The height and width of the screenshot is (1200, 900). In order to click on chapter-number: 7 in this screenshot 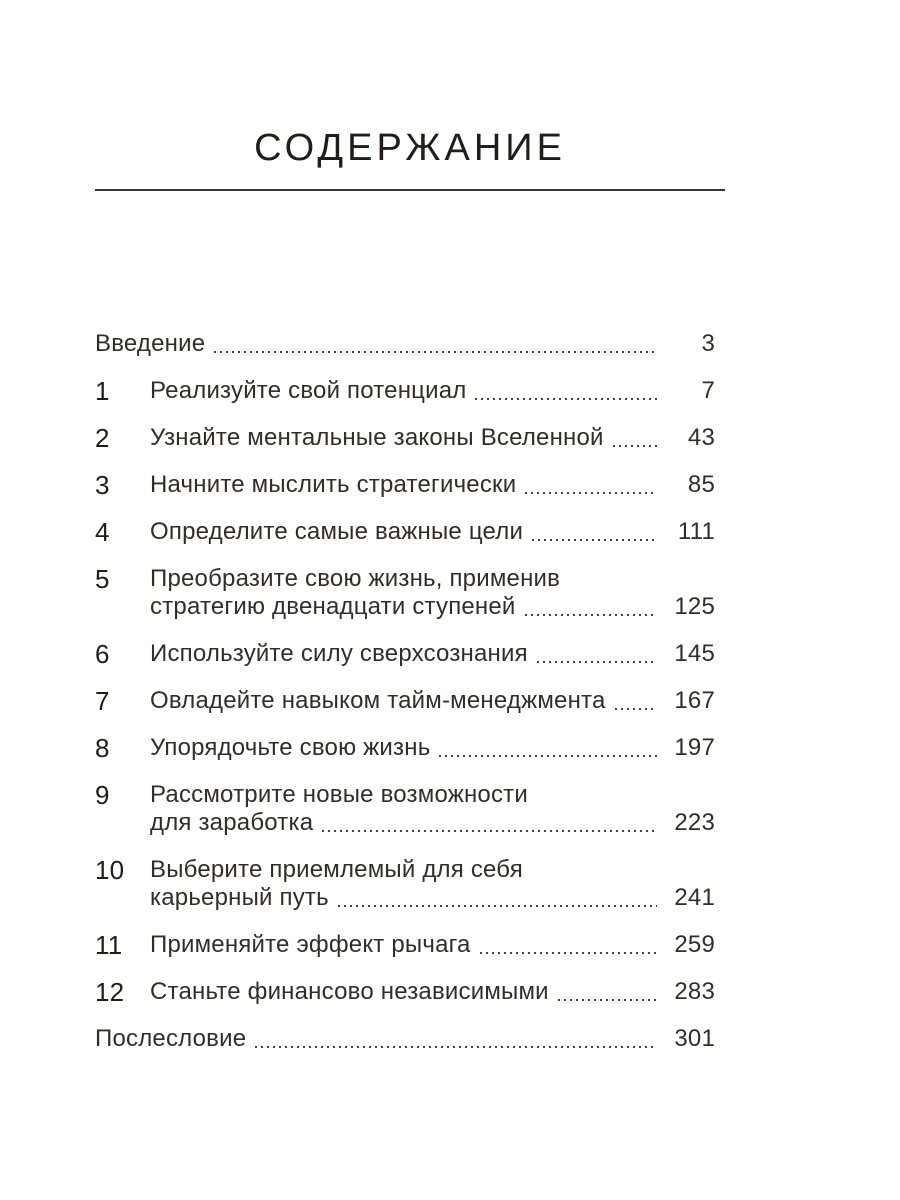, I will do `click(102, 701)`.